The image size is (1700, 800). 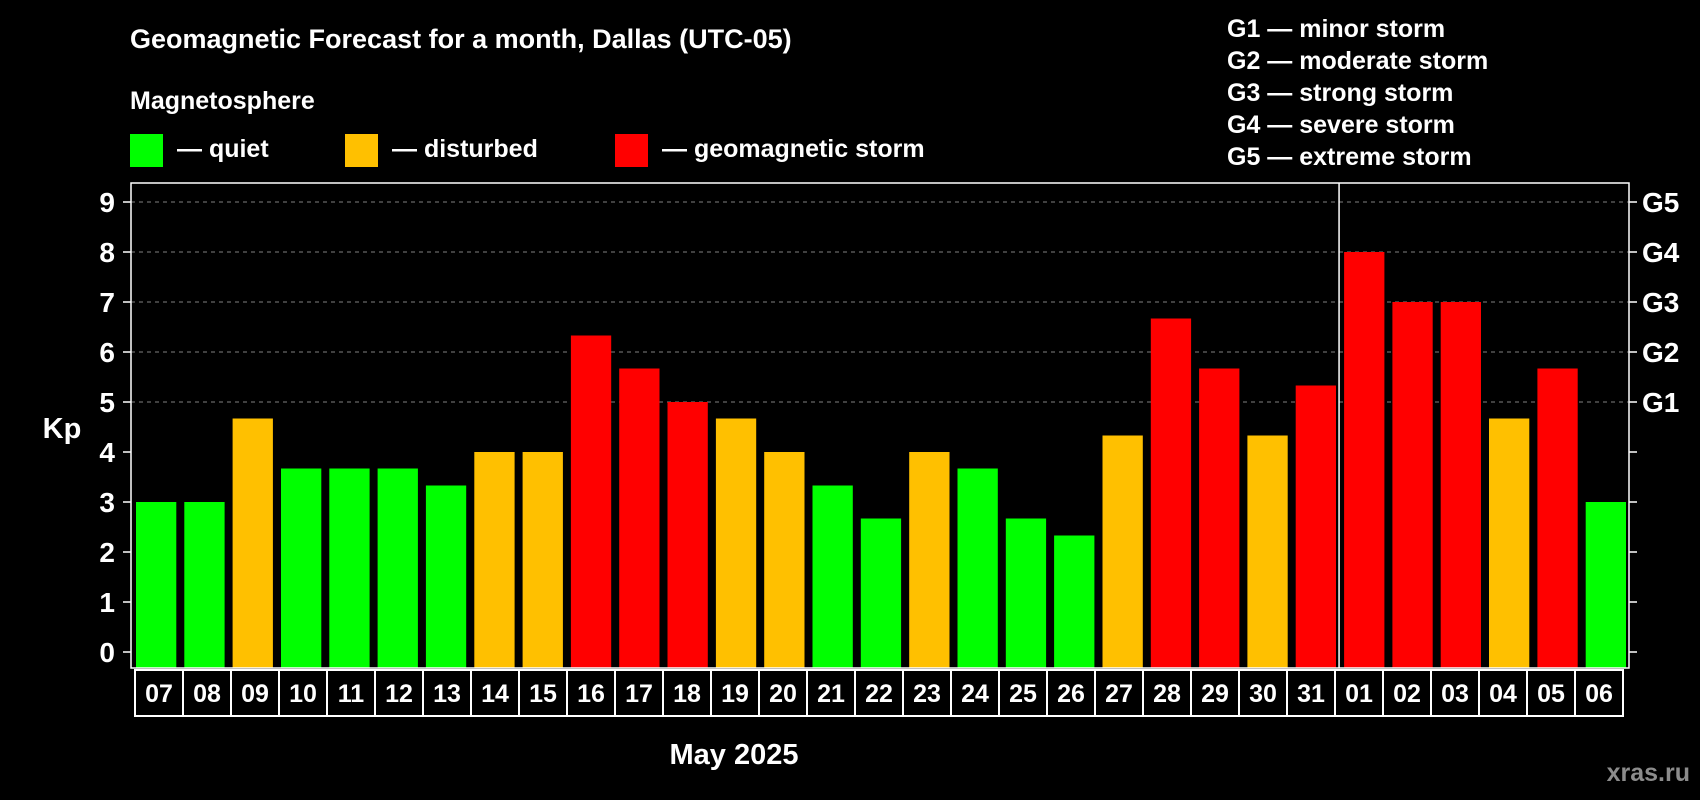 I want to click on x-tick-label: 03, so click(x=1455, y=694).